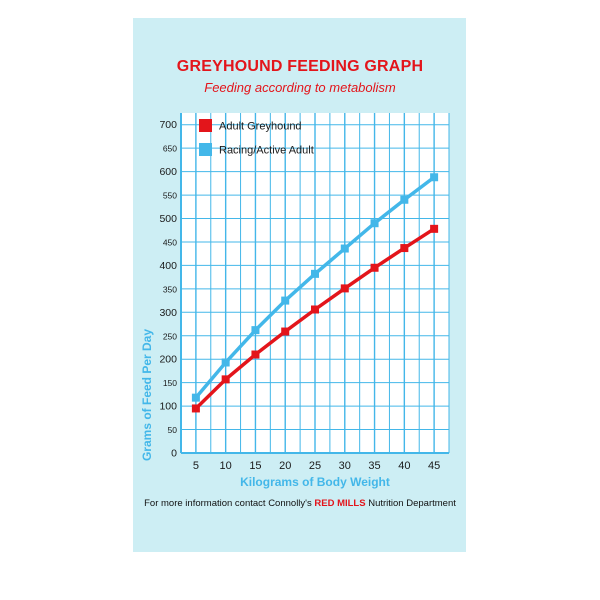  What do you see at coordinates (174, 454) in the screenshot?
I see `y-tick-label: 0` at bounding box center [174, 454].